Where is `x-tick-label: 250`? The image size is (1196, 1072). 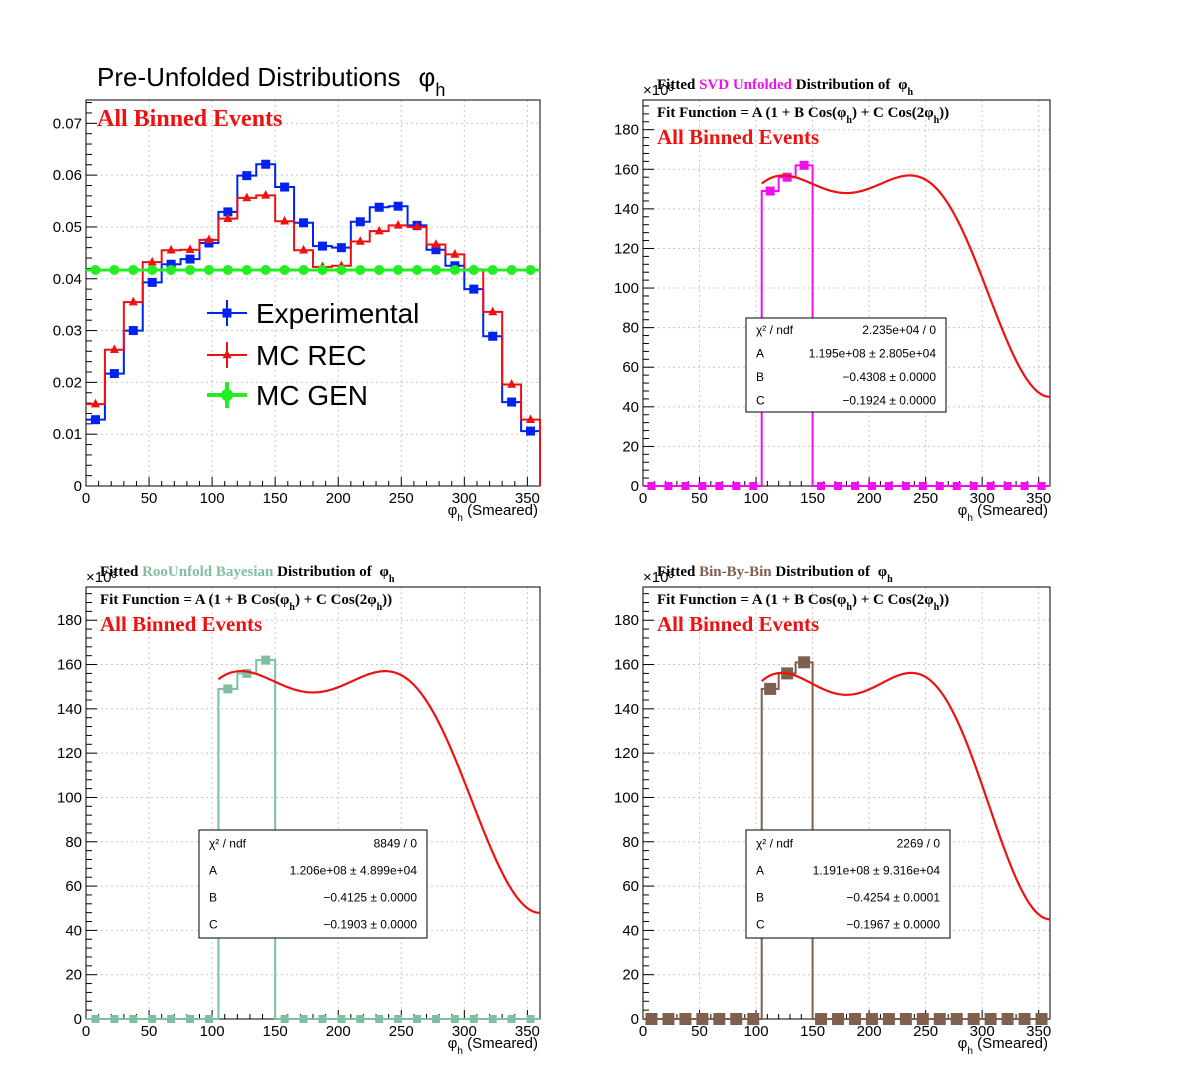 x-tick-label: 250 is located at coordinates (401, 498).